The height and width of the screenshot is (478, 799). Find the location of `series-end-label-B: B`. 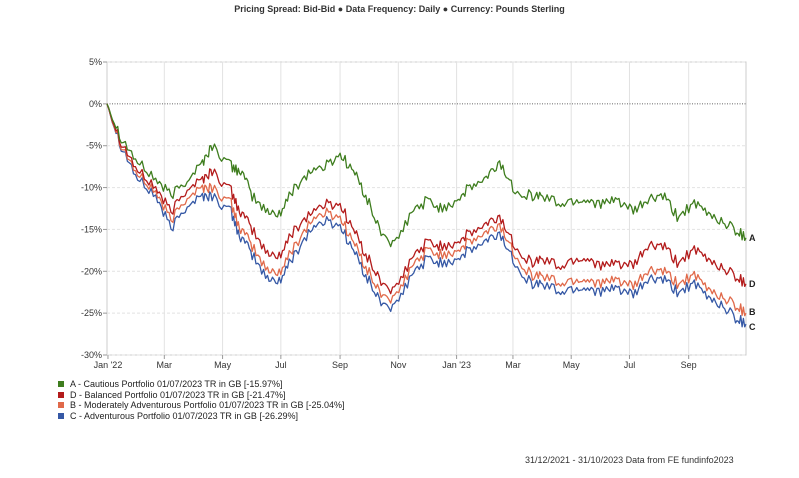

series-end-label-B: B is located at coordinates (752, 312).